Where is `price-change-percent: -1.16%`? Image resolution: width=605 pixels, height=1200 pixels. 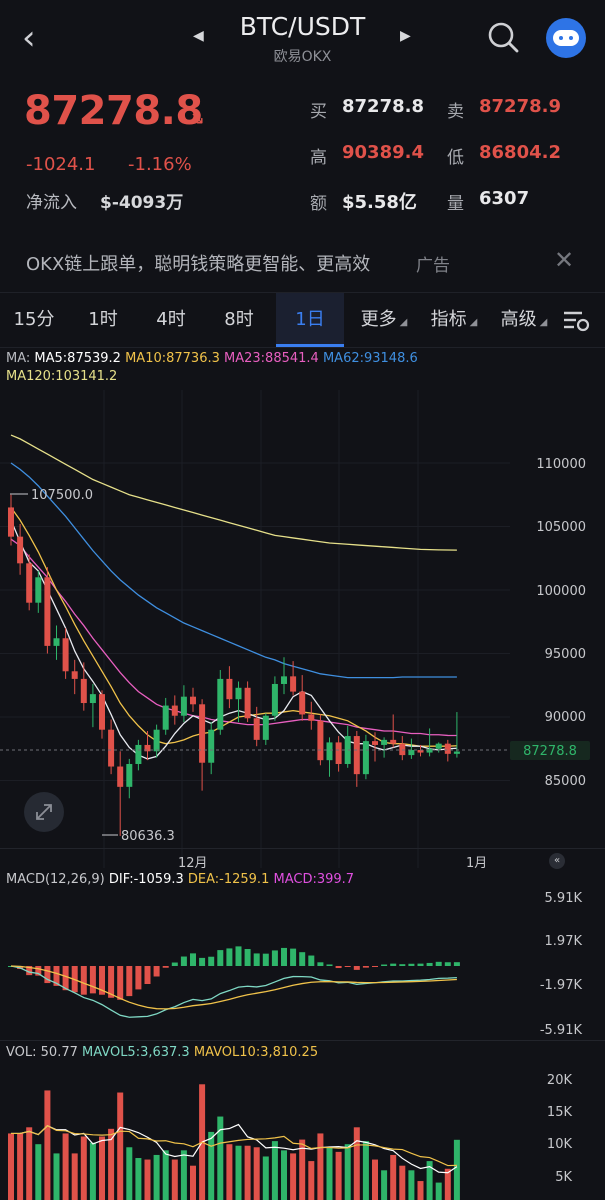 price-change-percent: -1.16% is located at coordinates (160, 164).